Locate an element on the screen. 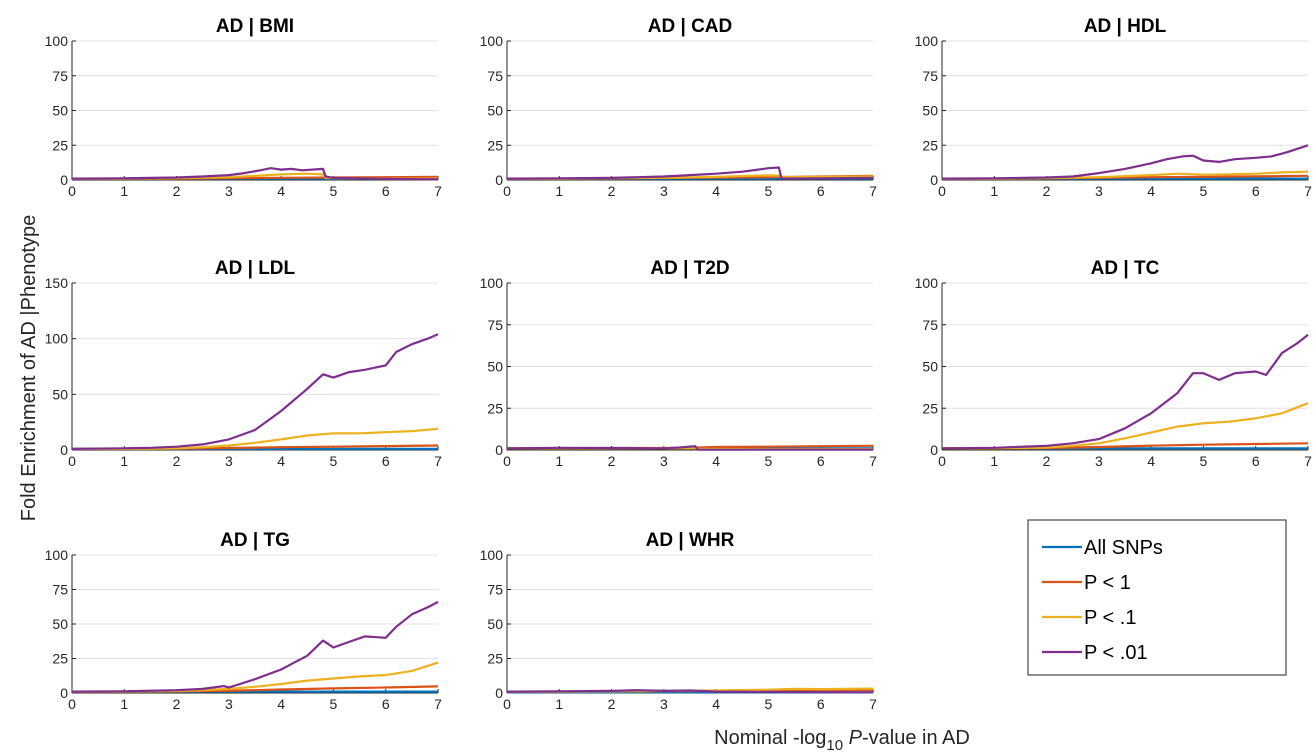 This screenshot has height=756, width=1316. legend-label: P < .01 is located at coordinates (1116, 653).